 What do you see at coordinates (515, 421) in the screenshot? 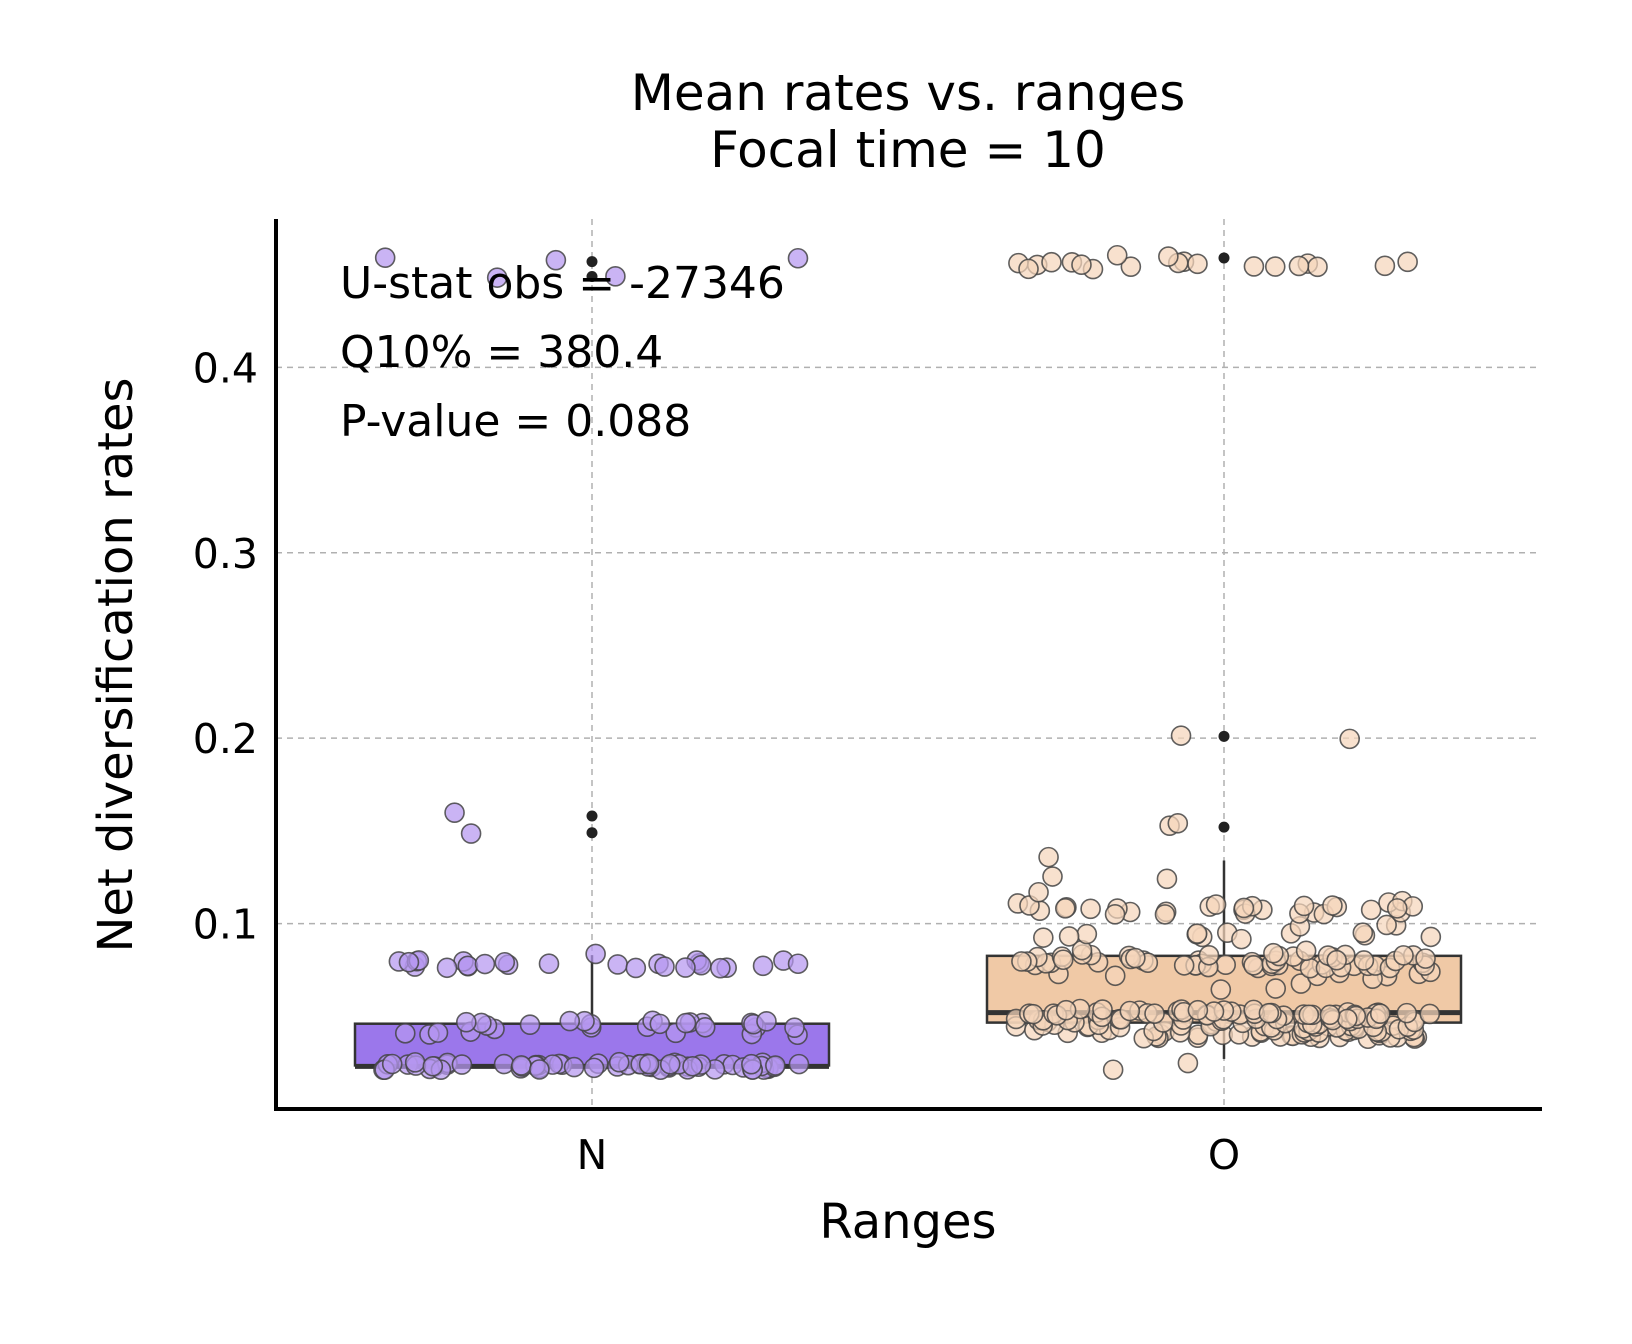
I see `annotation-pvalue: P-value = 0.088` at bounding box center [515, 421].